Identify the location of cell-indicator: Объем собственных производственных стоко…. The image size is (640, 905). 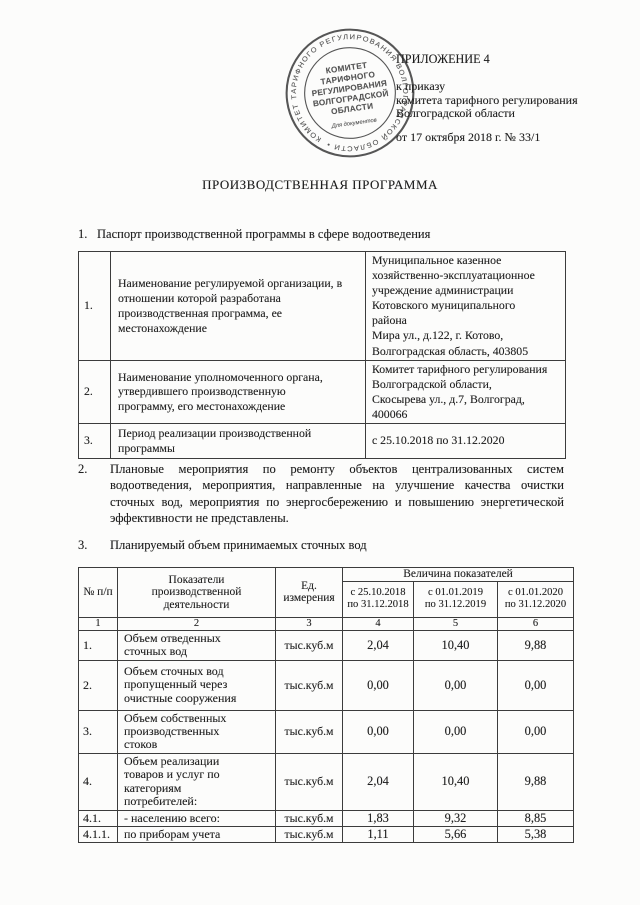
(196, 731).